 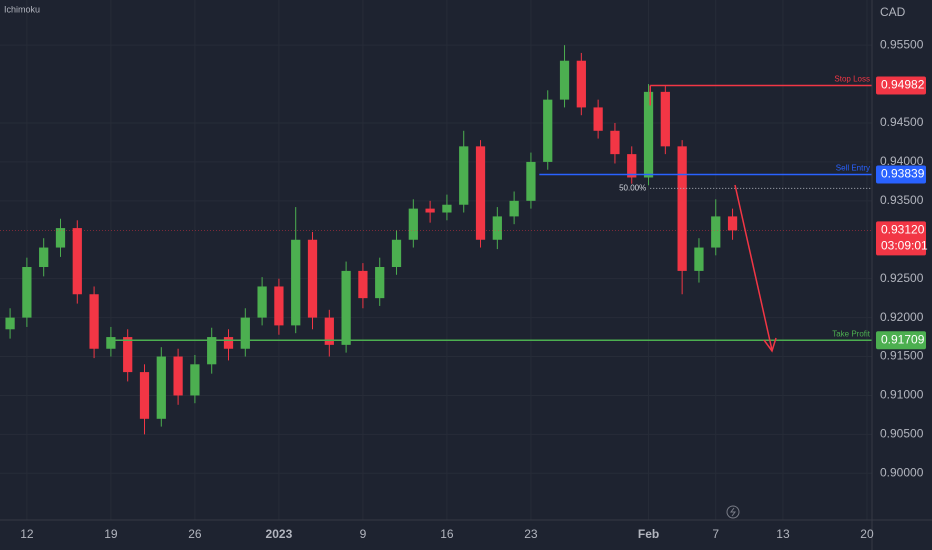 What do you see at coordinates (903, 230) in the screenshot?
I see `last-price-label: 0.93120` at bounding box center [903, 230].